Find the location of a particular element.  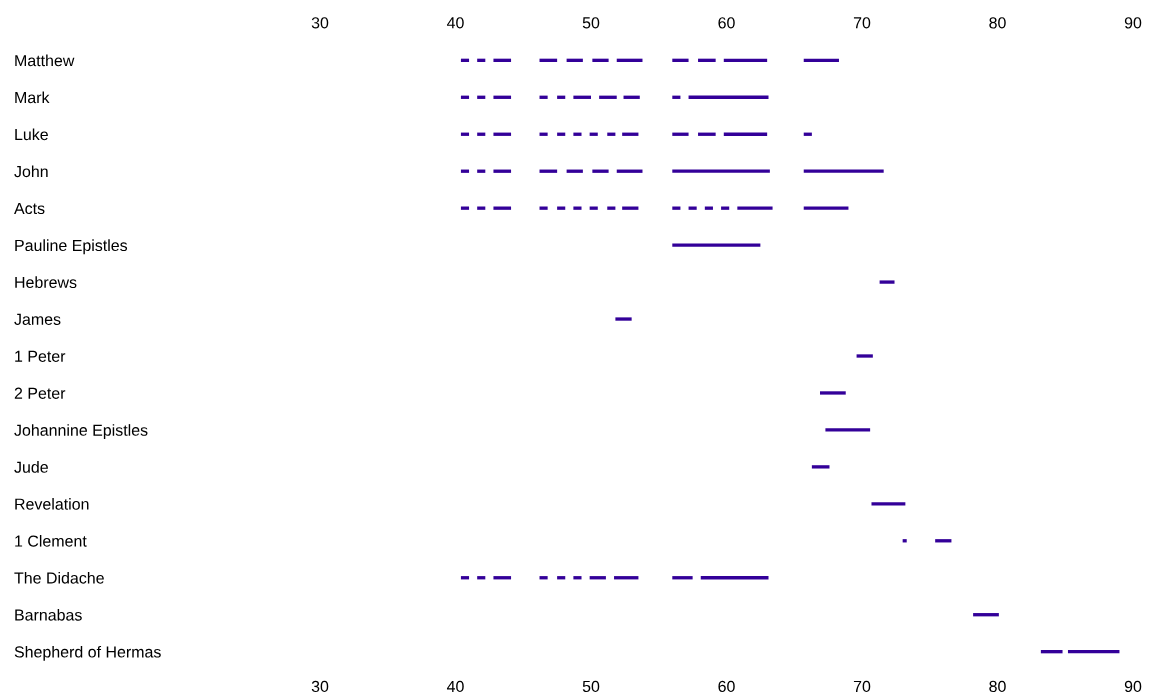

x-tick-label: 50 is located at coordinates (591, 686).